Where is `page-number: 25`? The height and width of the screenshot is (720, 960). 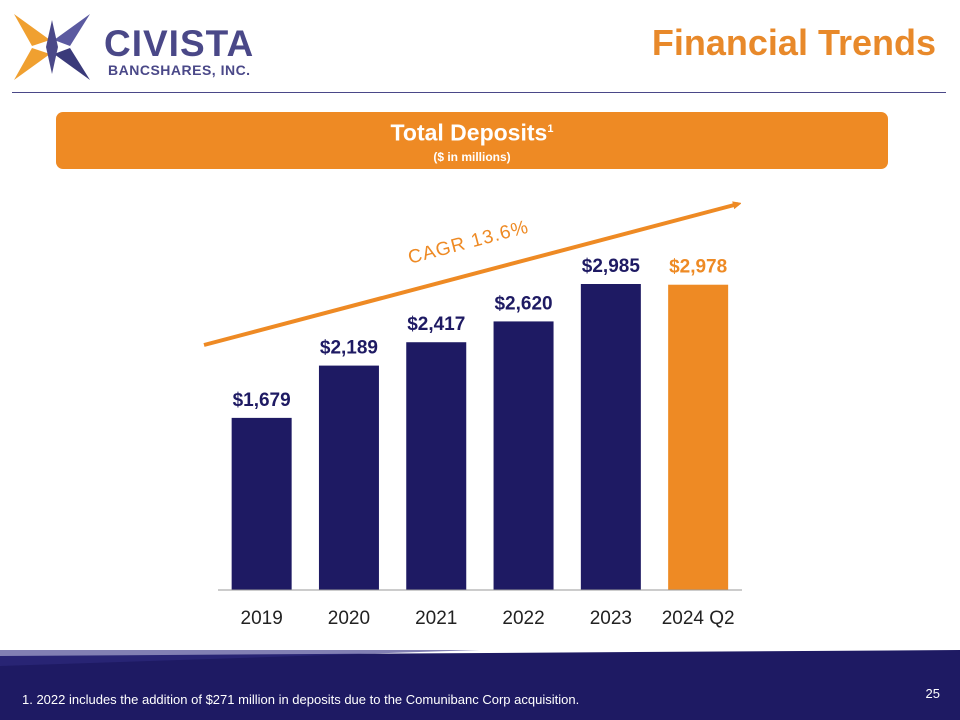
page-number: 25 is located at coordinates (932, 693).